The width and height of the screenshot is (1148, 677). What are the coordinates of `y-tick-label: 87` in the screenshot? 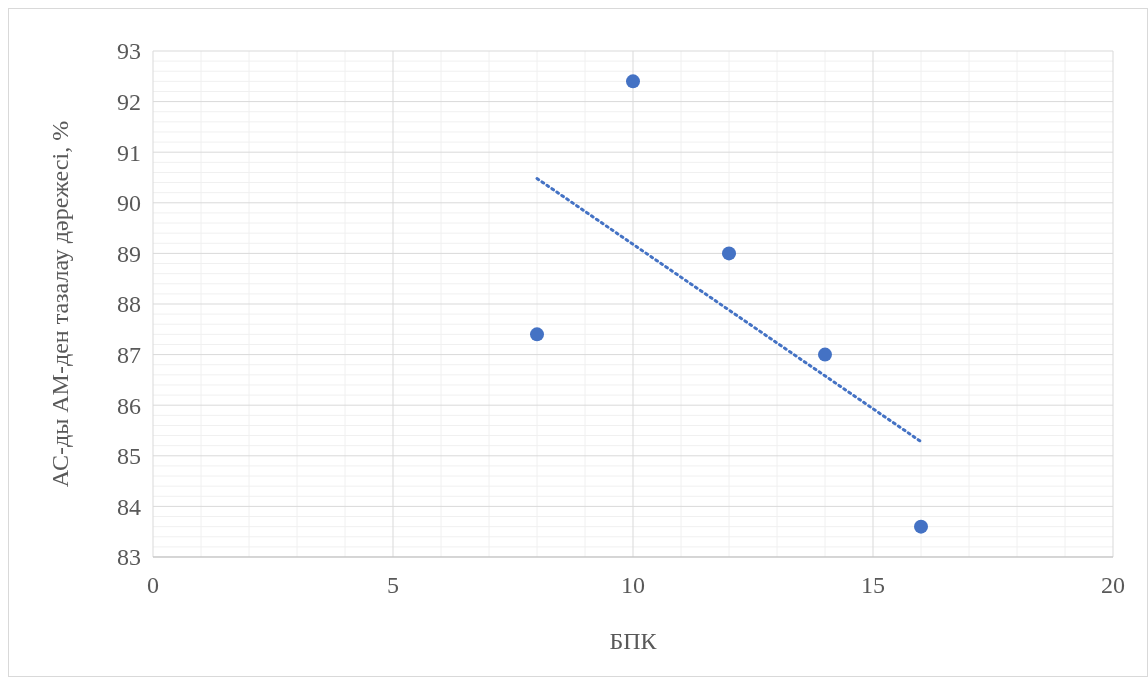 It's located at (129, 355).